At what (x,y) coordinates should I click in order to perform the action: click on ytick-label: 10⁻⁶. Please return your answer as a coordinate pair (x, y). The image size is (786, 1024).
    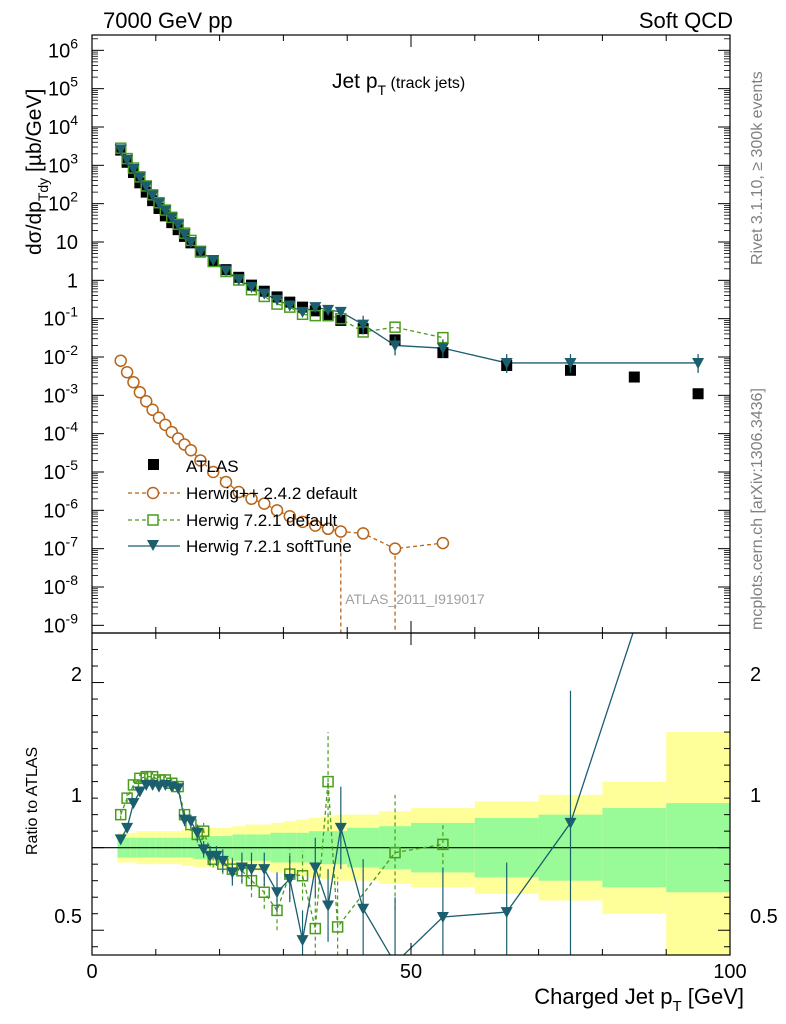
    Looking at the image, I should click on (60, 508).